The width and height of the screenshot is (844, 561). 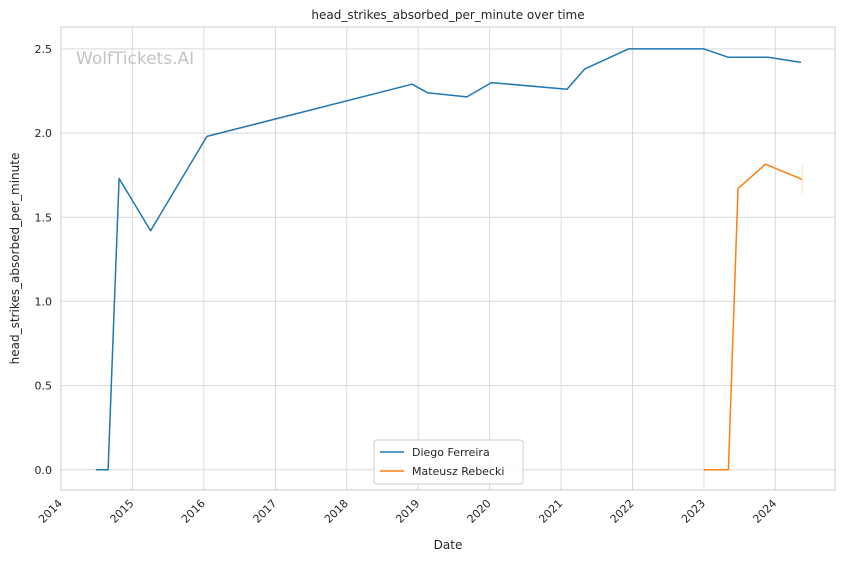 I want to click on y-axis-label: head_strikes_absorbed_per_minute, so click(x=15, y=259).